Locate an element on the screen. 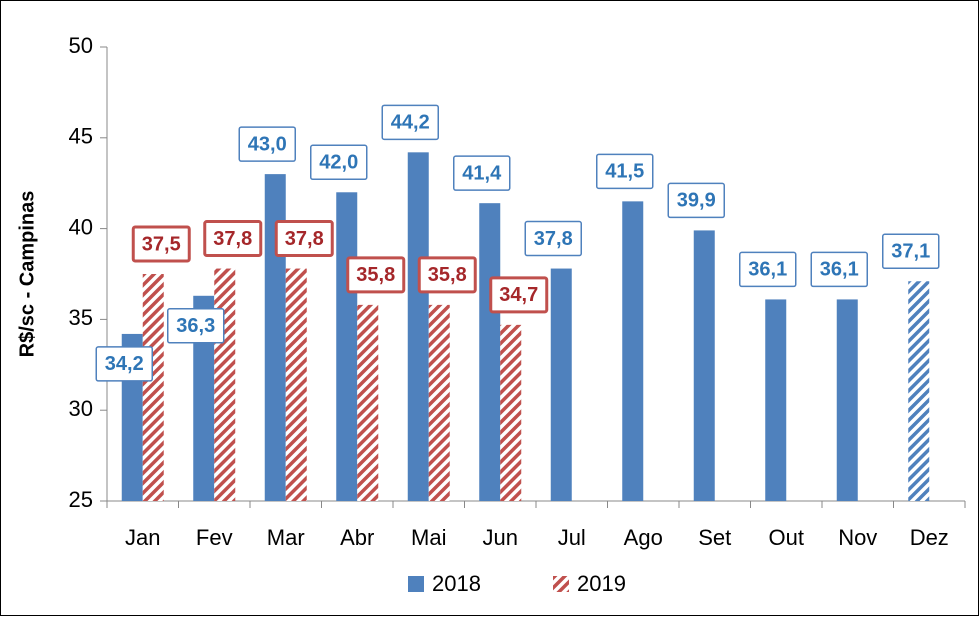  data-label: 36,3 is located at coordinates (195, 326).